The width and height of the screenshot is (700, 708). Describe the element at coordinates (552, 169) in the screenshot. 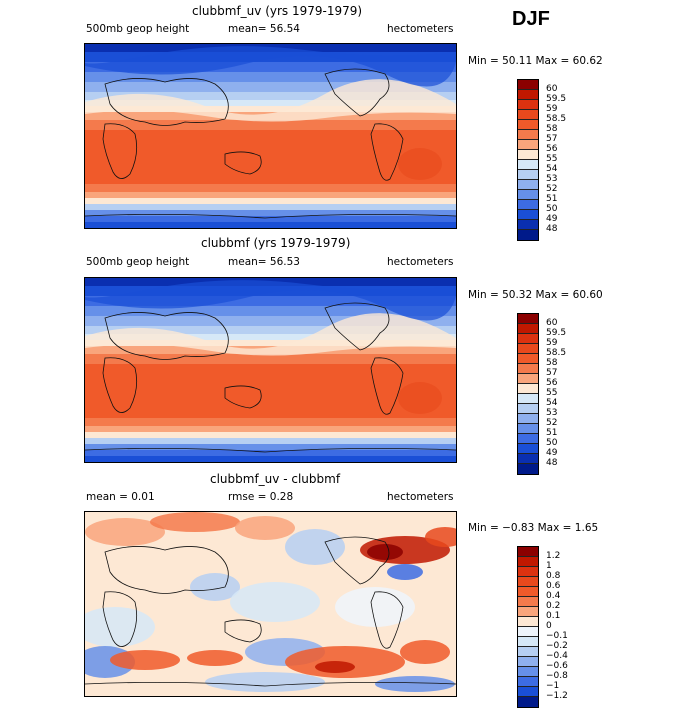

I see `colorbar-tick-label: 54` at that location.